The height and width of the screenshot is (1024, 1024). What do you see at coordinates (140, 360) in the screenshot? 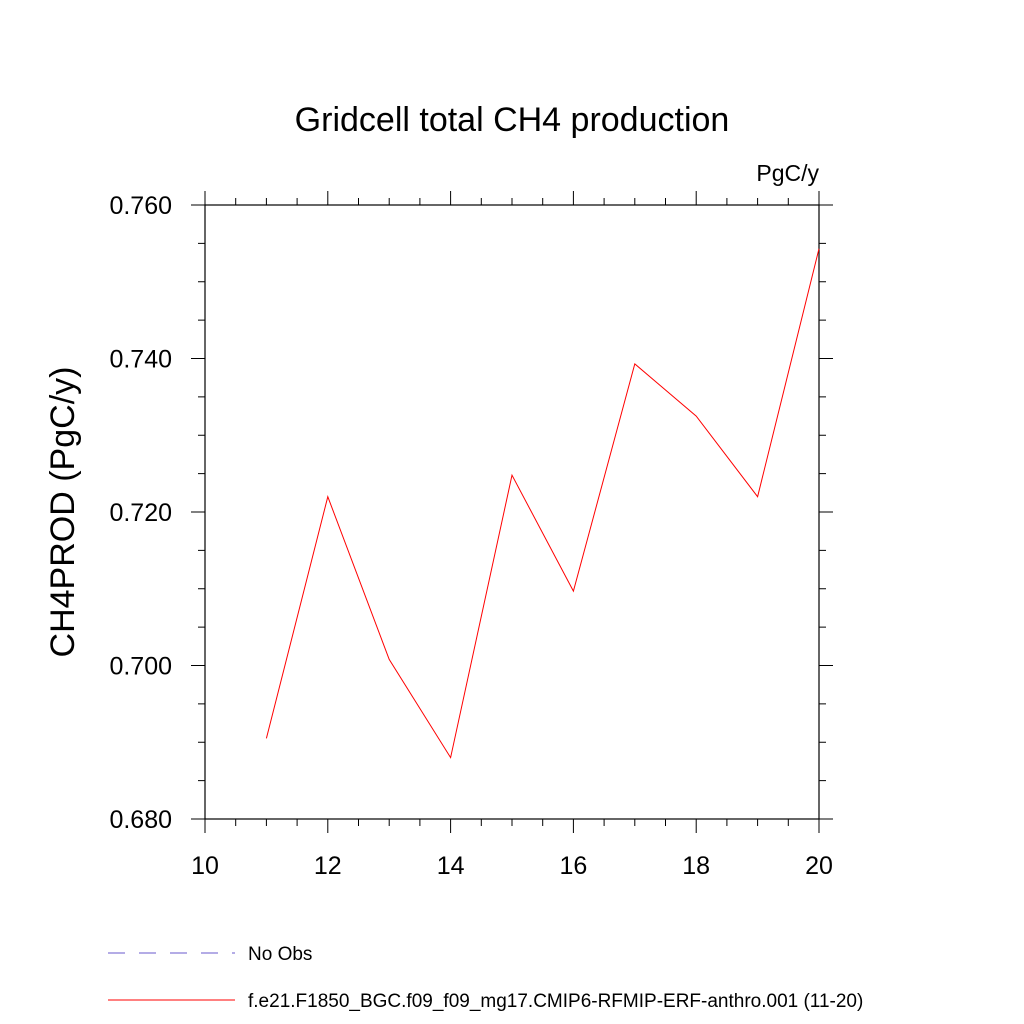
I see `y-tick-label: 0.740` at bounding box center [140, 360].